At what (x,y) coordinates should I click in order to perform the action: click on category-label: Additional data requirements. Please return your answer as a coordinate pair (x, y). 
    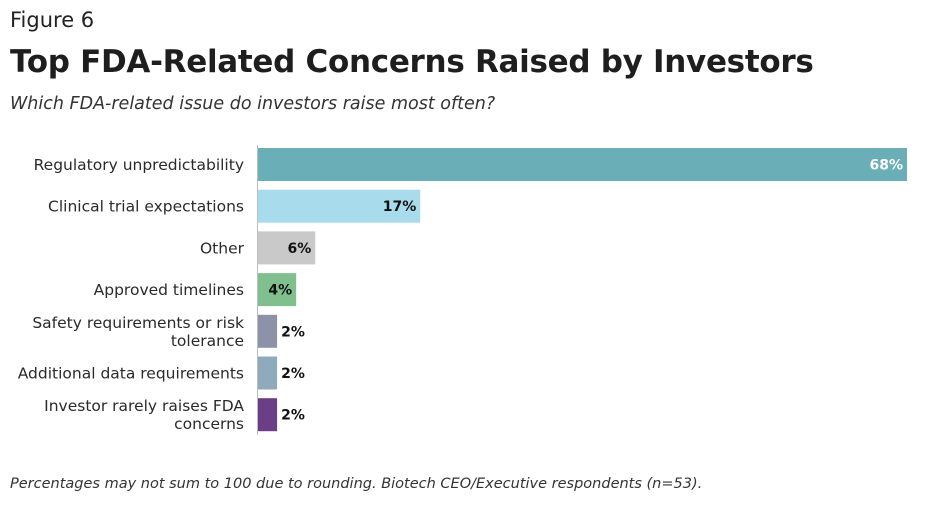
    Looking at the image, I should click on (131, 374).